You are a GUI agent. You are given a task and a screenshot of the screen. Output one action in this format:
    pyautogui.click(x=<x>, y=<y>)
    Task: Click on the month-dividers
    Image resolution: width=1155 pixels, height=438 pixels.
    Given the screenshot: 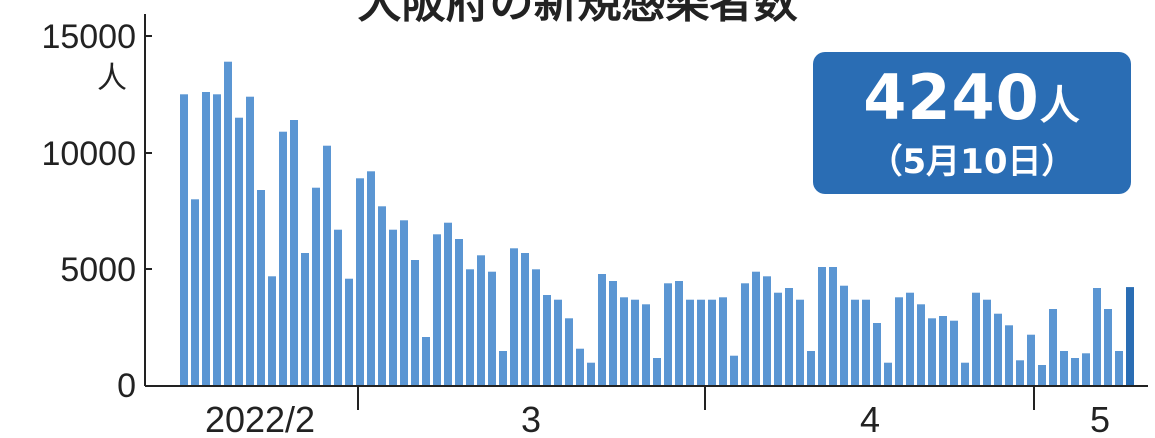 What is the action you would take?
    pyautogui.click(x=696, y=398)
    